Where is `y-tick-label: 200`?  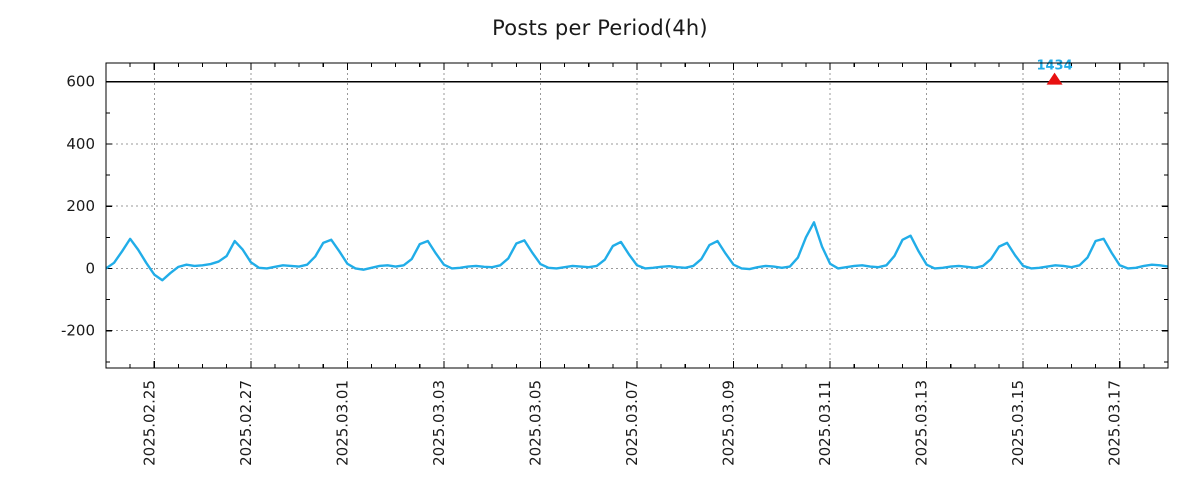 y-tick-label: 200 is located at coordinates (80, 206).